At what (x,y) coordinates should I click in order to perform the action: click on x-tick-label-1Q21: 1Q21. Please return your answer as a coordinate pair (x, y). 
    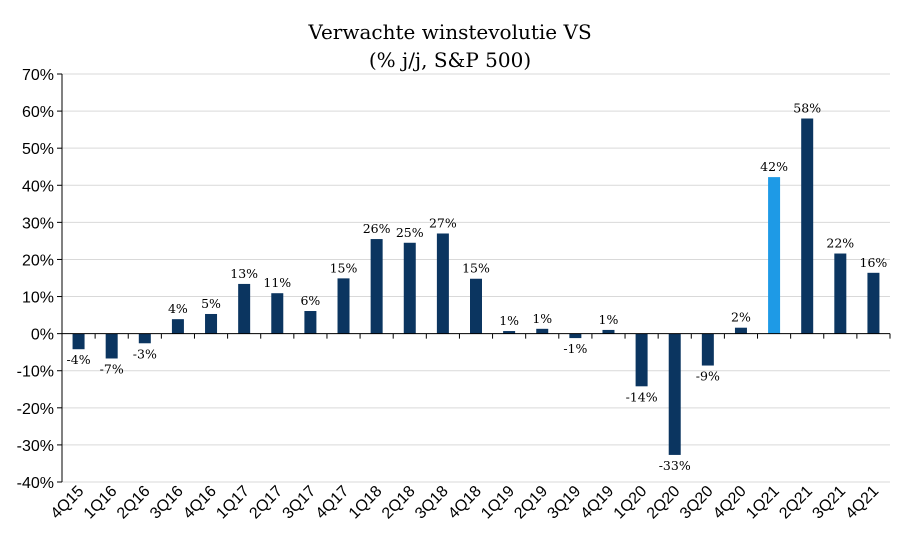
    Looking at the image, I should click on (763, 503).